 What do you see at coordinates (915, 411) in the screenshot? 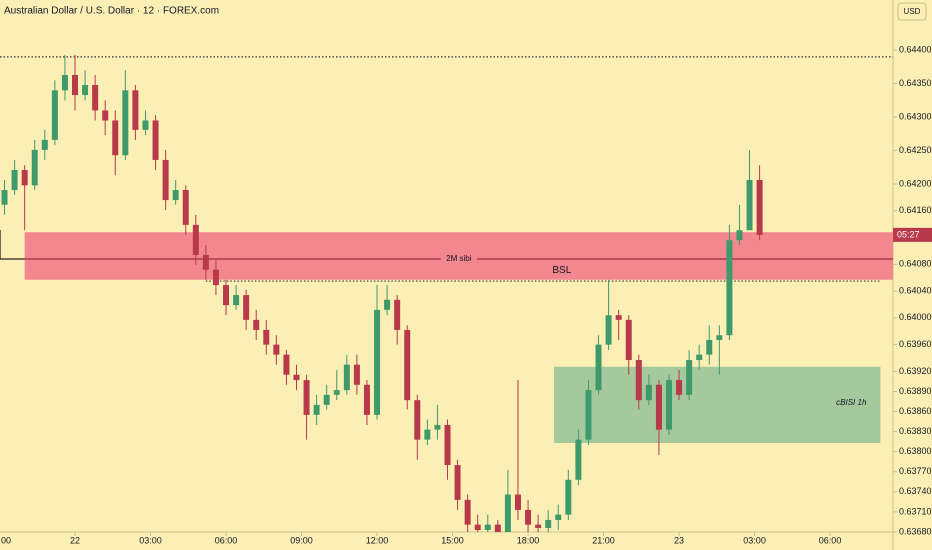
I see `y-tick-label: 0.63860` at bounding box center [915, 411].